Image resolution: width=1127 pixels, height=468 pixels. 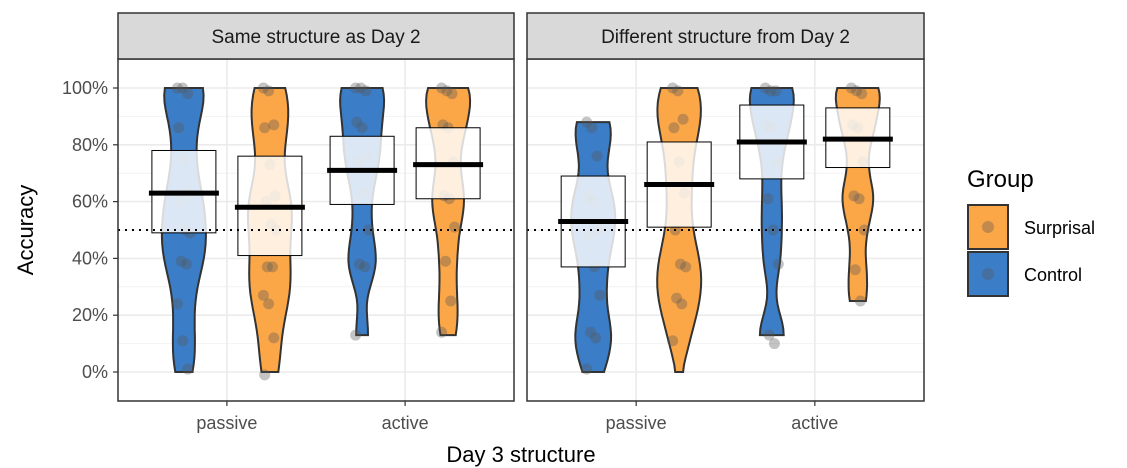 I want to click on facet-title: Same structure as Day 2, so click(x=315, y=37).